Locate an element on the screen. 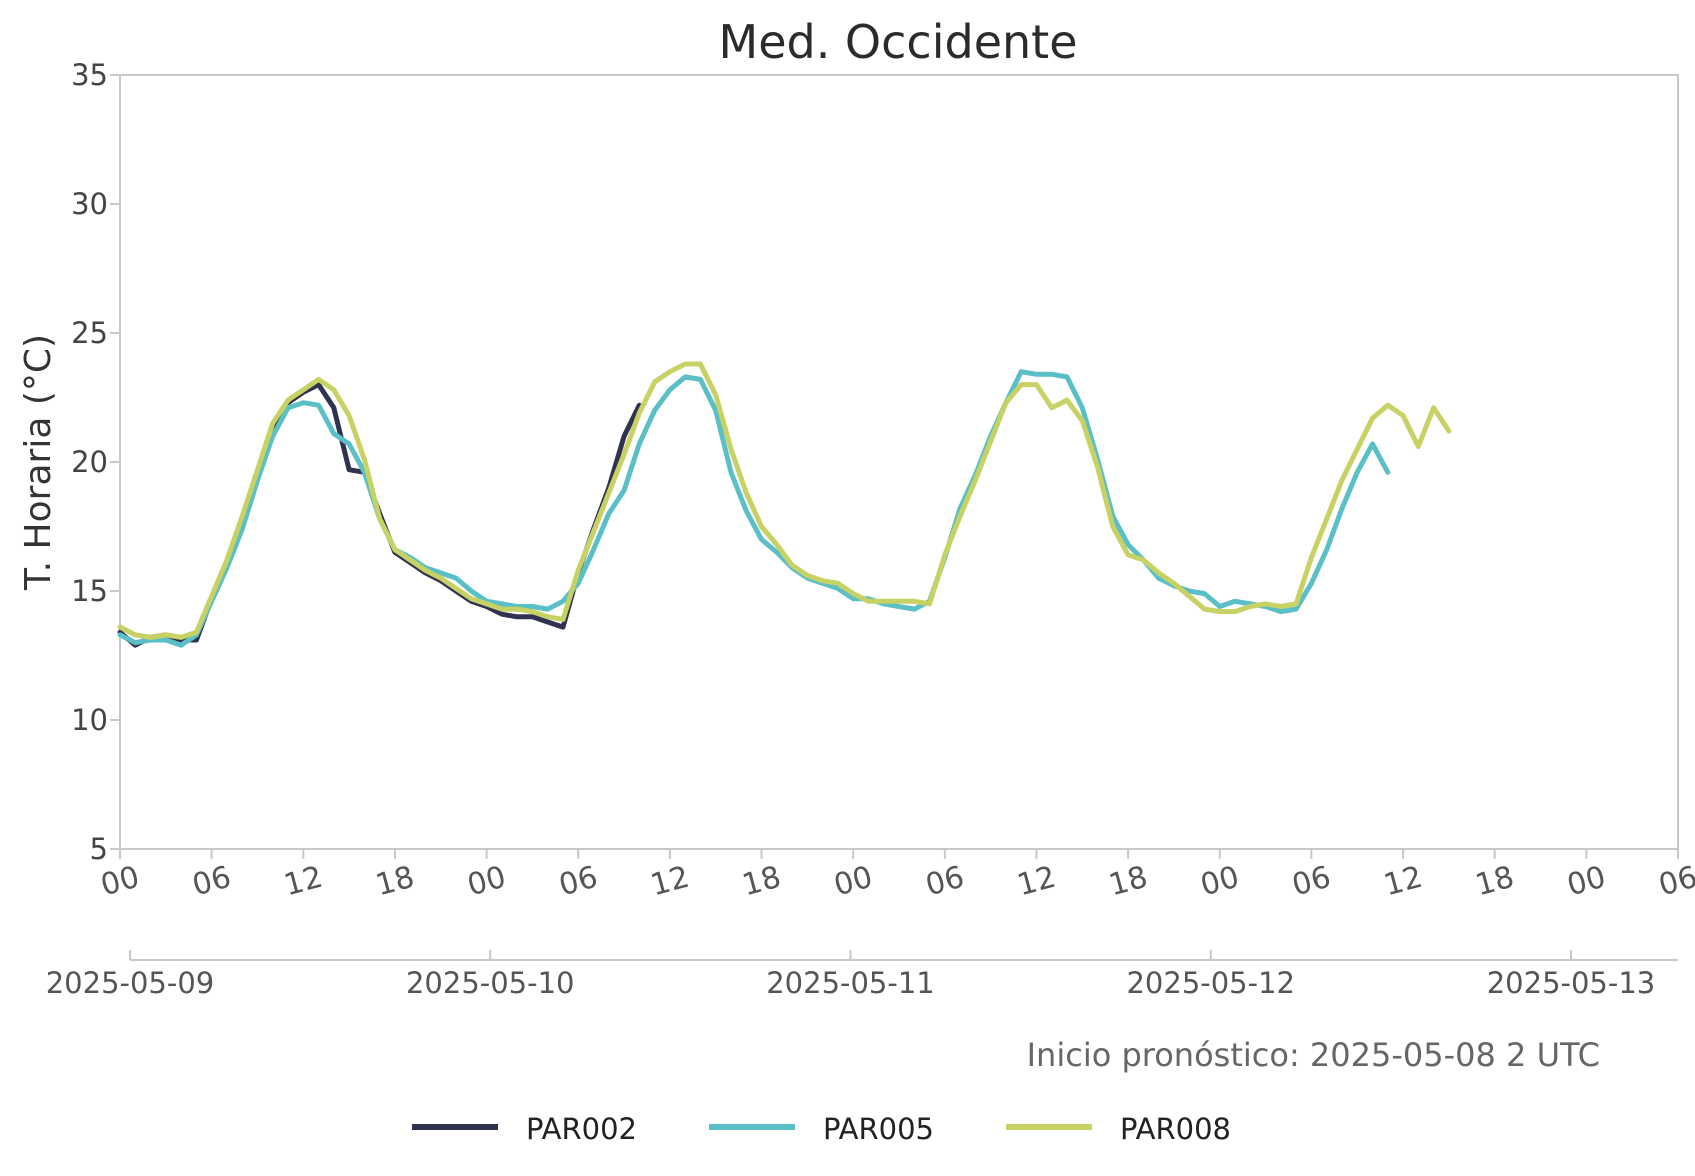  date-tick-label: 2025-05-13 is located at coordinates (1571, 983).